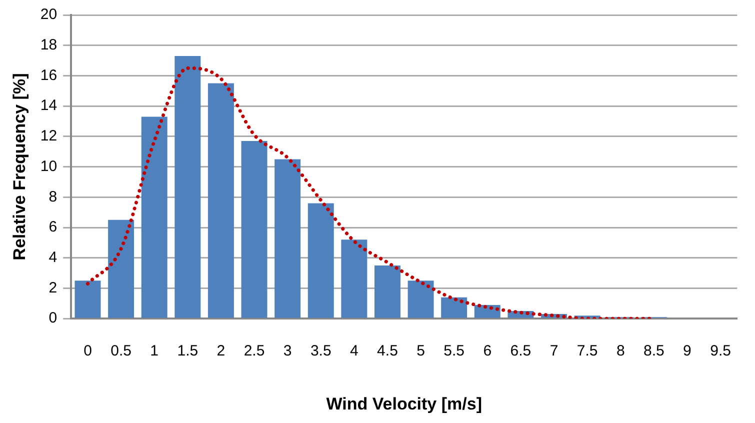 The height and width of the screenshot is (423, 755). What do you see at coordinates (53, 318) in the screenshot?
I see `y-tick-label: 0` at bounding box center [53, 318].